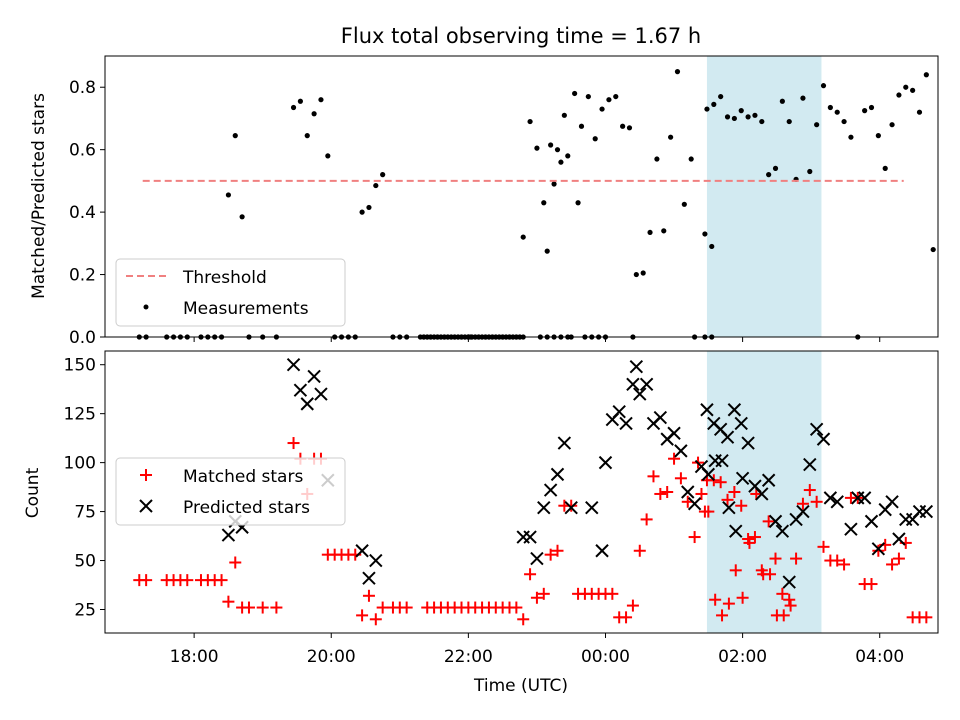 This screenshot has width=960, height=720. I want to click on top-y-ticks: 0.0 0.2 0.4 0.6 0.8, so click(87, 213).